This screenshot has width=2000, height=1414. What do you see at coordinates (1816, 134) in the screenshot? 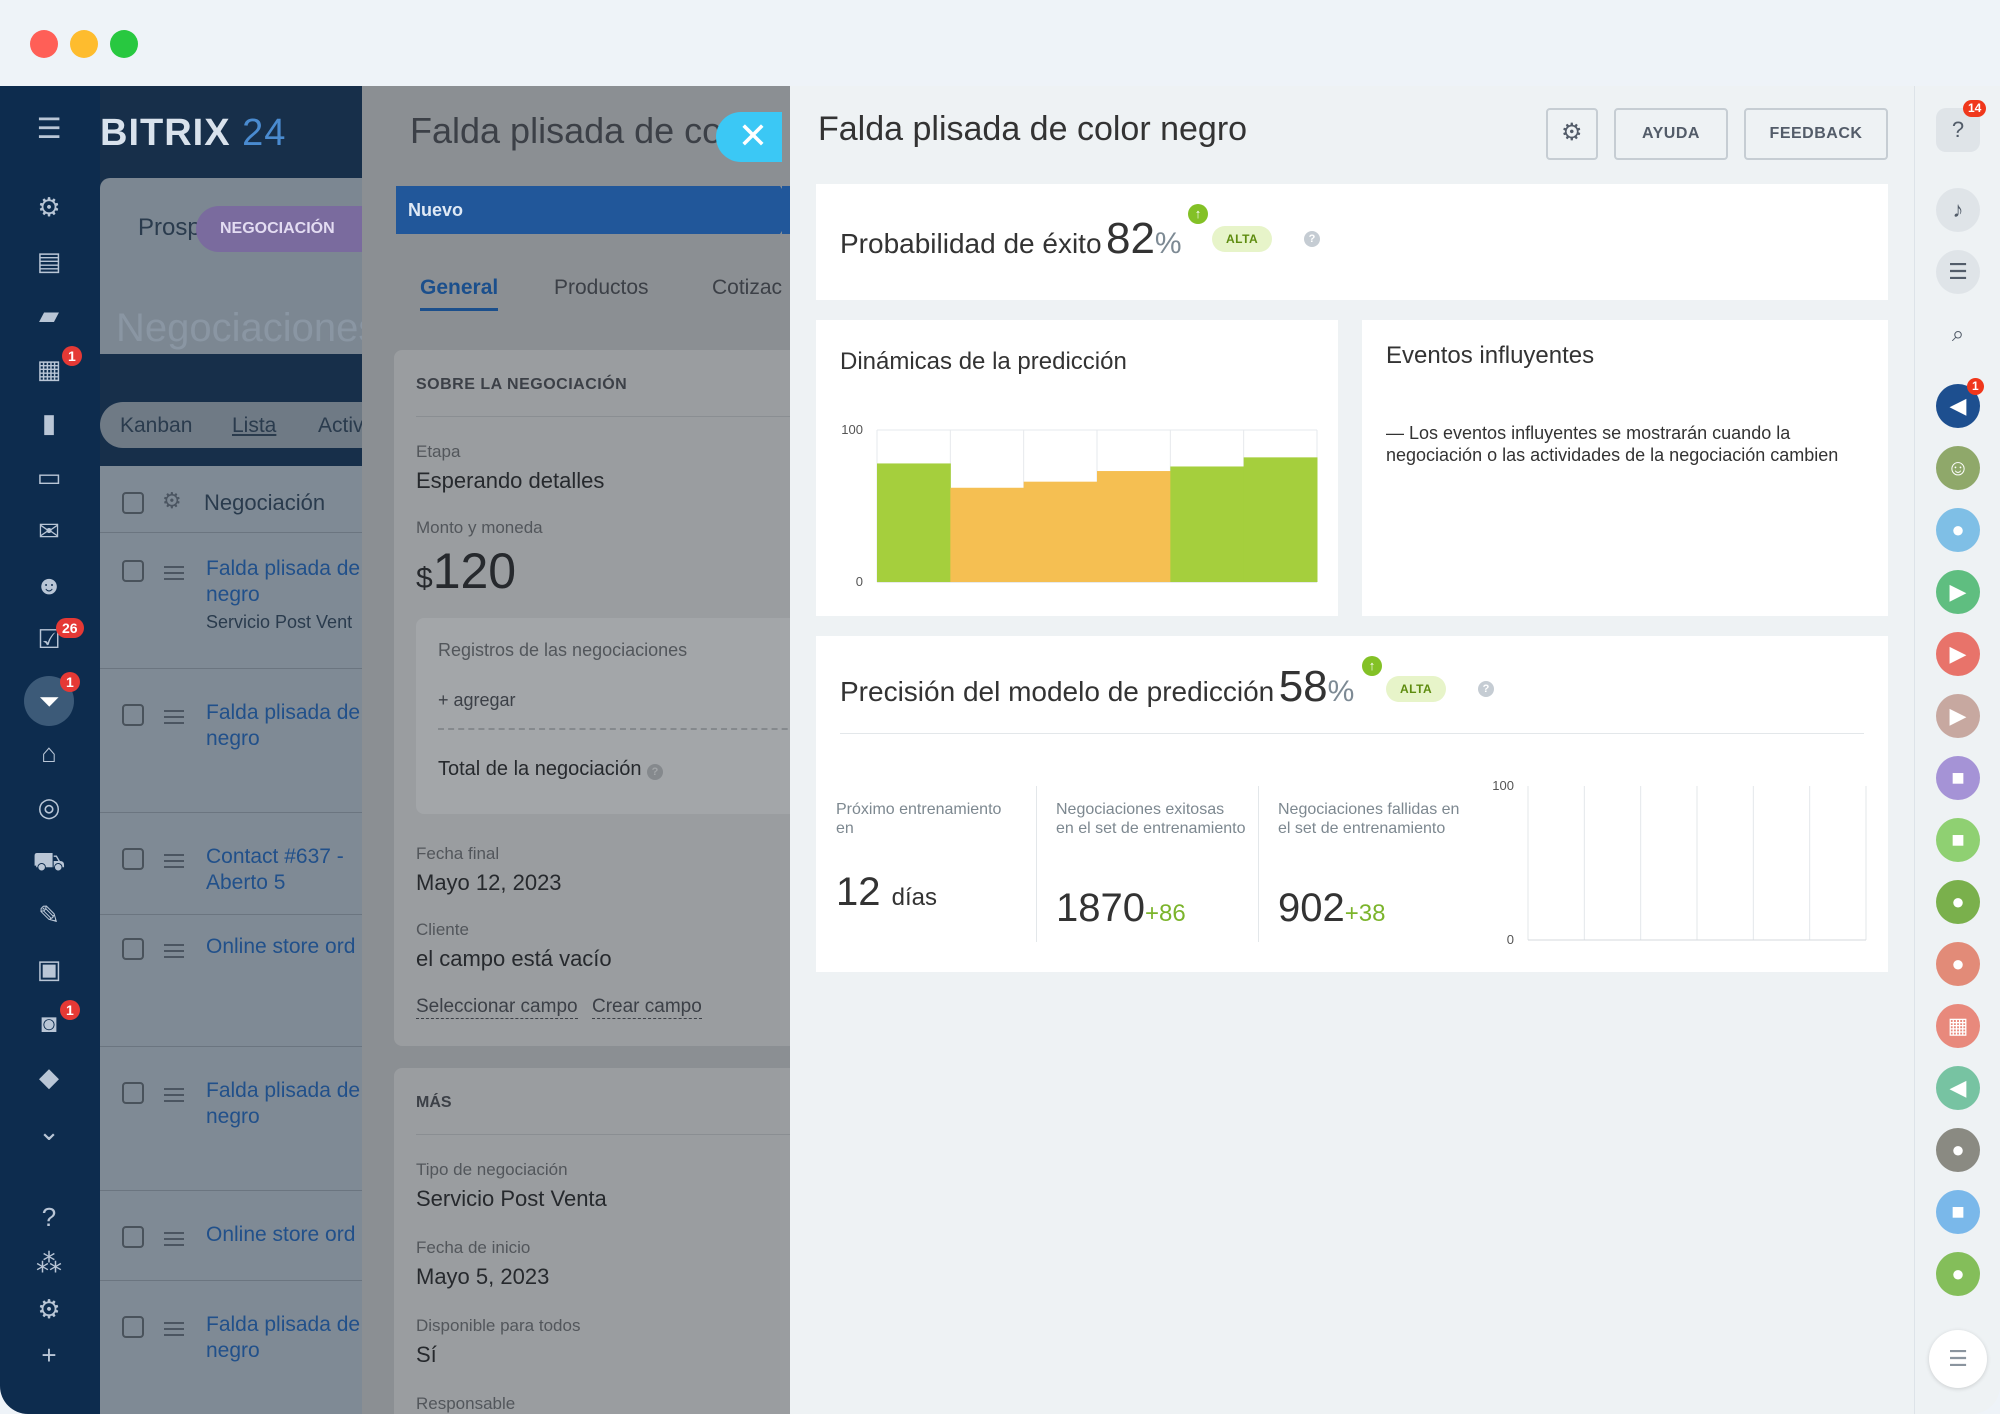
I see `feedback-button: FEEDBACK` at bounding box center [1816, 134].